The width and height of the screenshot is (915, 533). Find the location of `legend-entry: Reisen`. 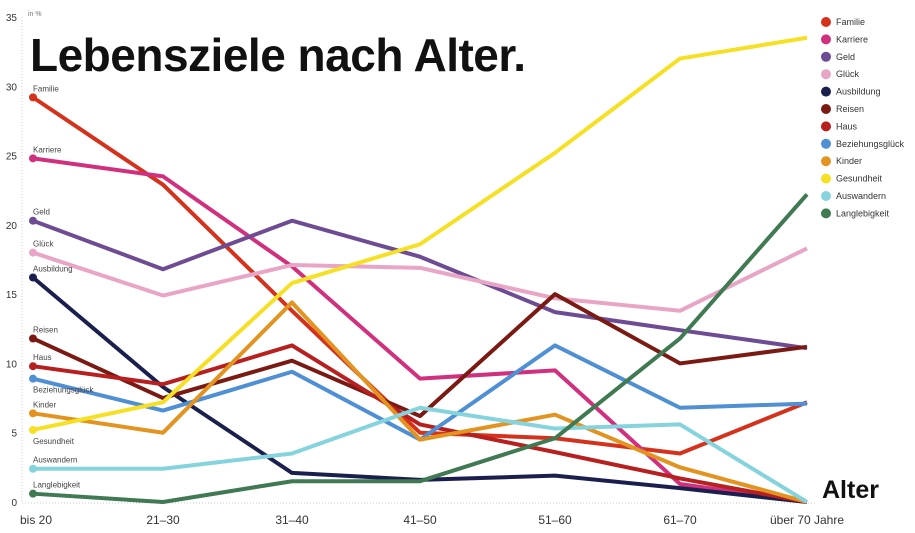

legend-entry: Reisen is located at coordinates (850, 109).